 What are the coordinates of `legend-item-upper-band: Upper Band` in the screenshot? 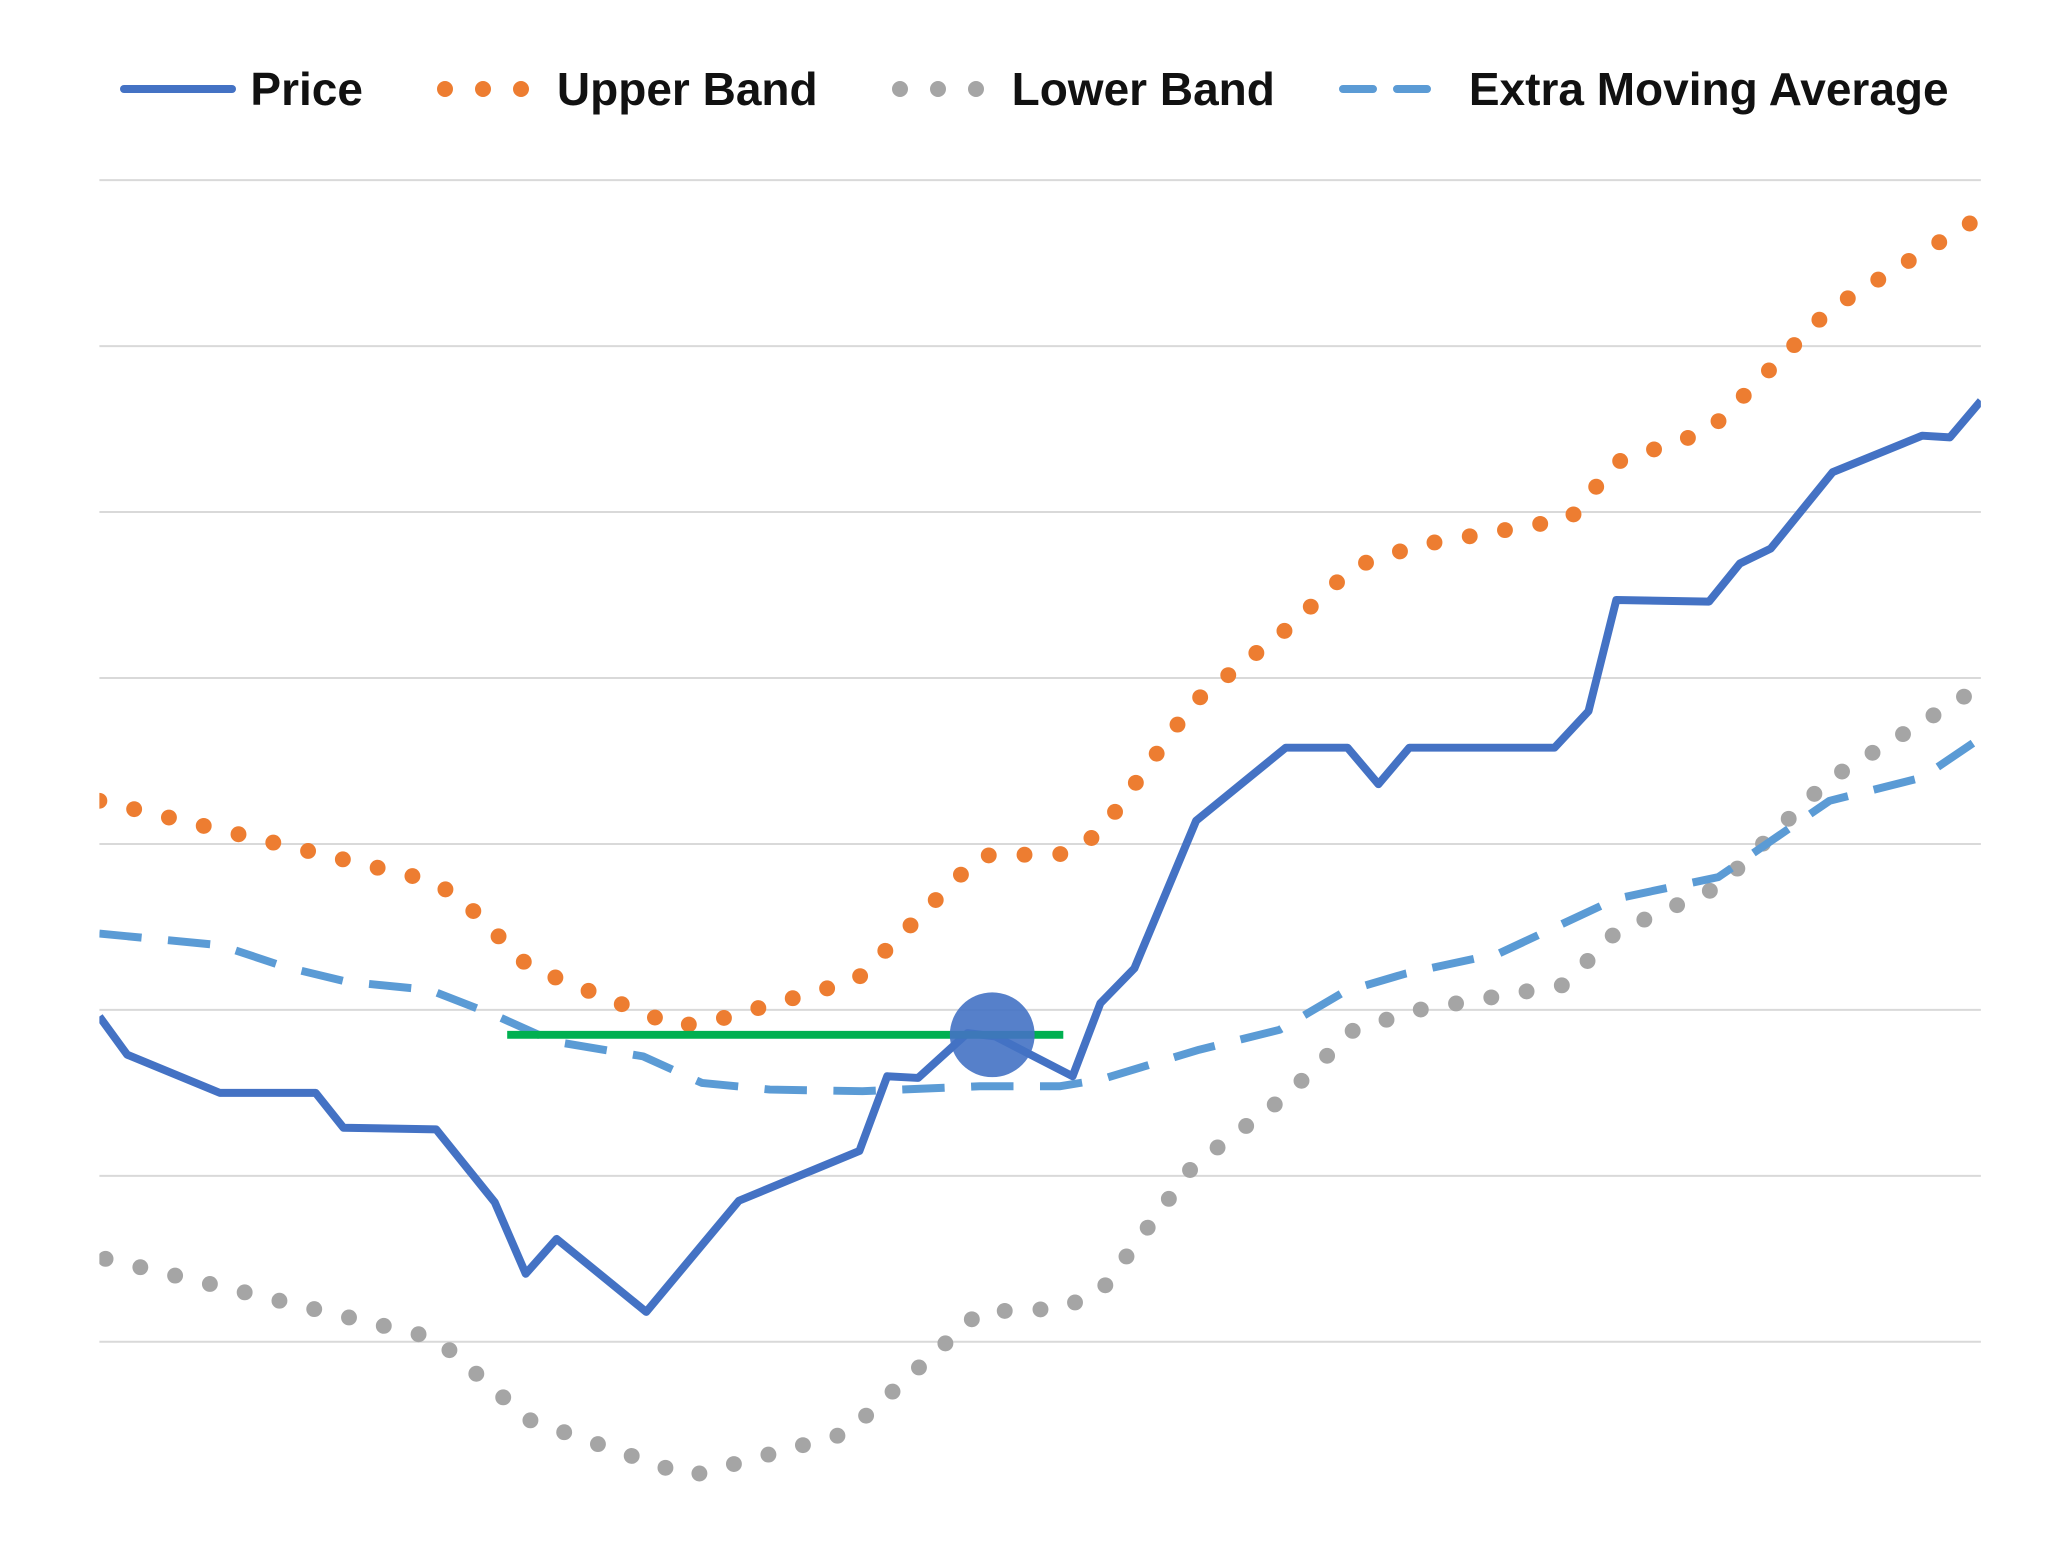 It's located at (621, 89).